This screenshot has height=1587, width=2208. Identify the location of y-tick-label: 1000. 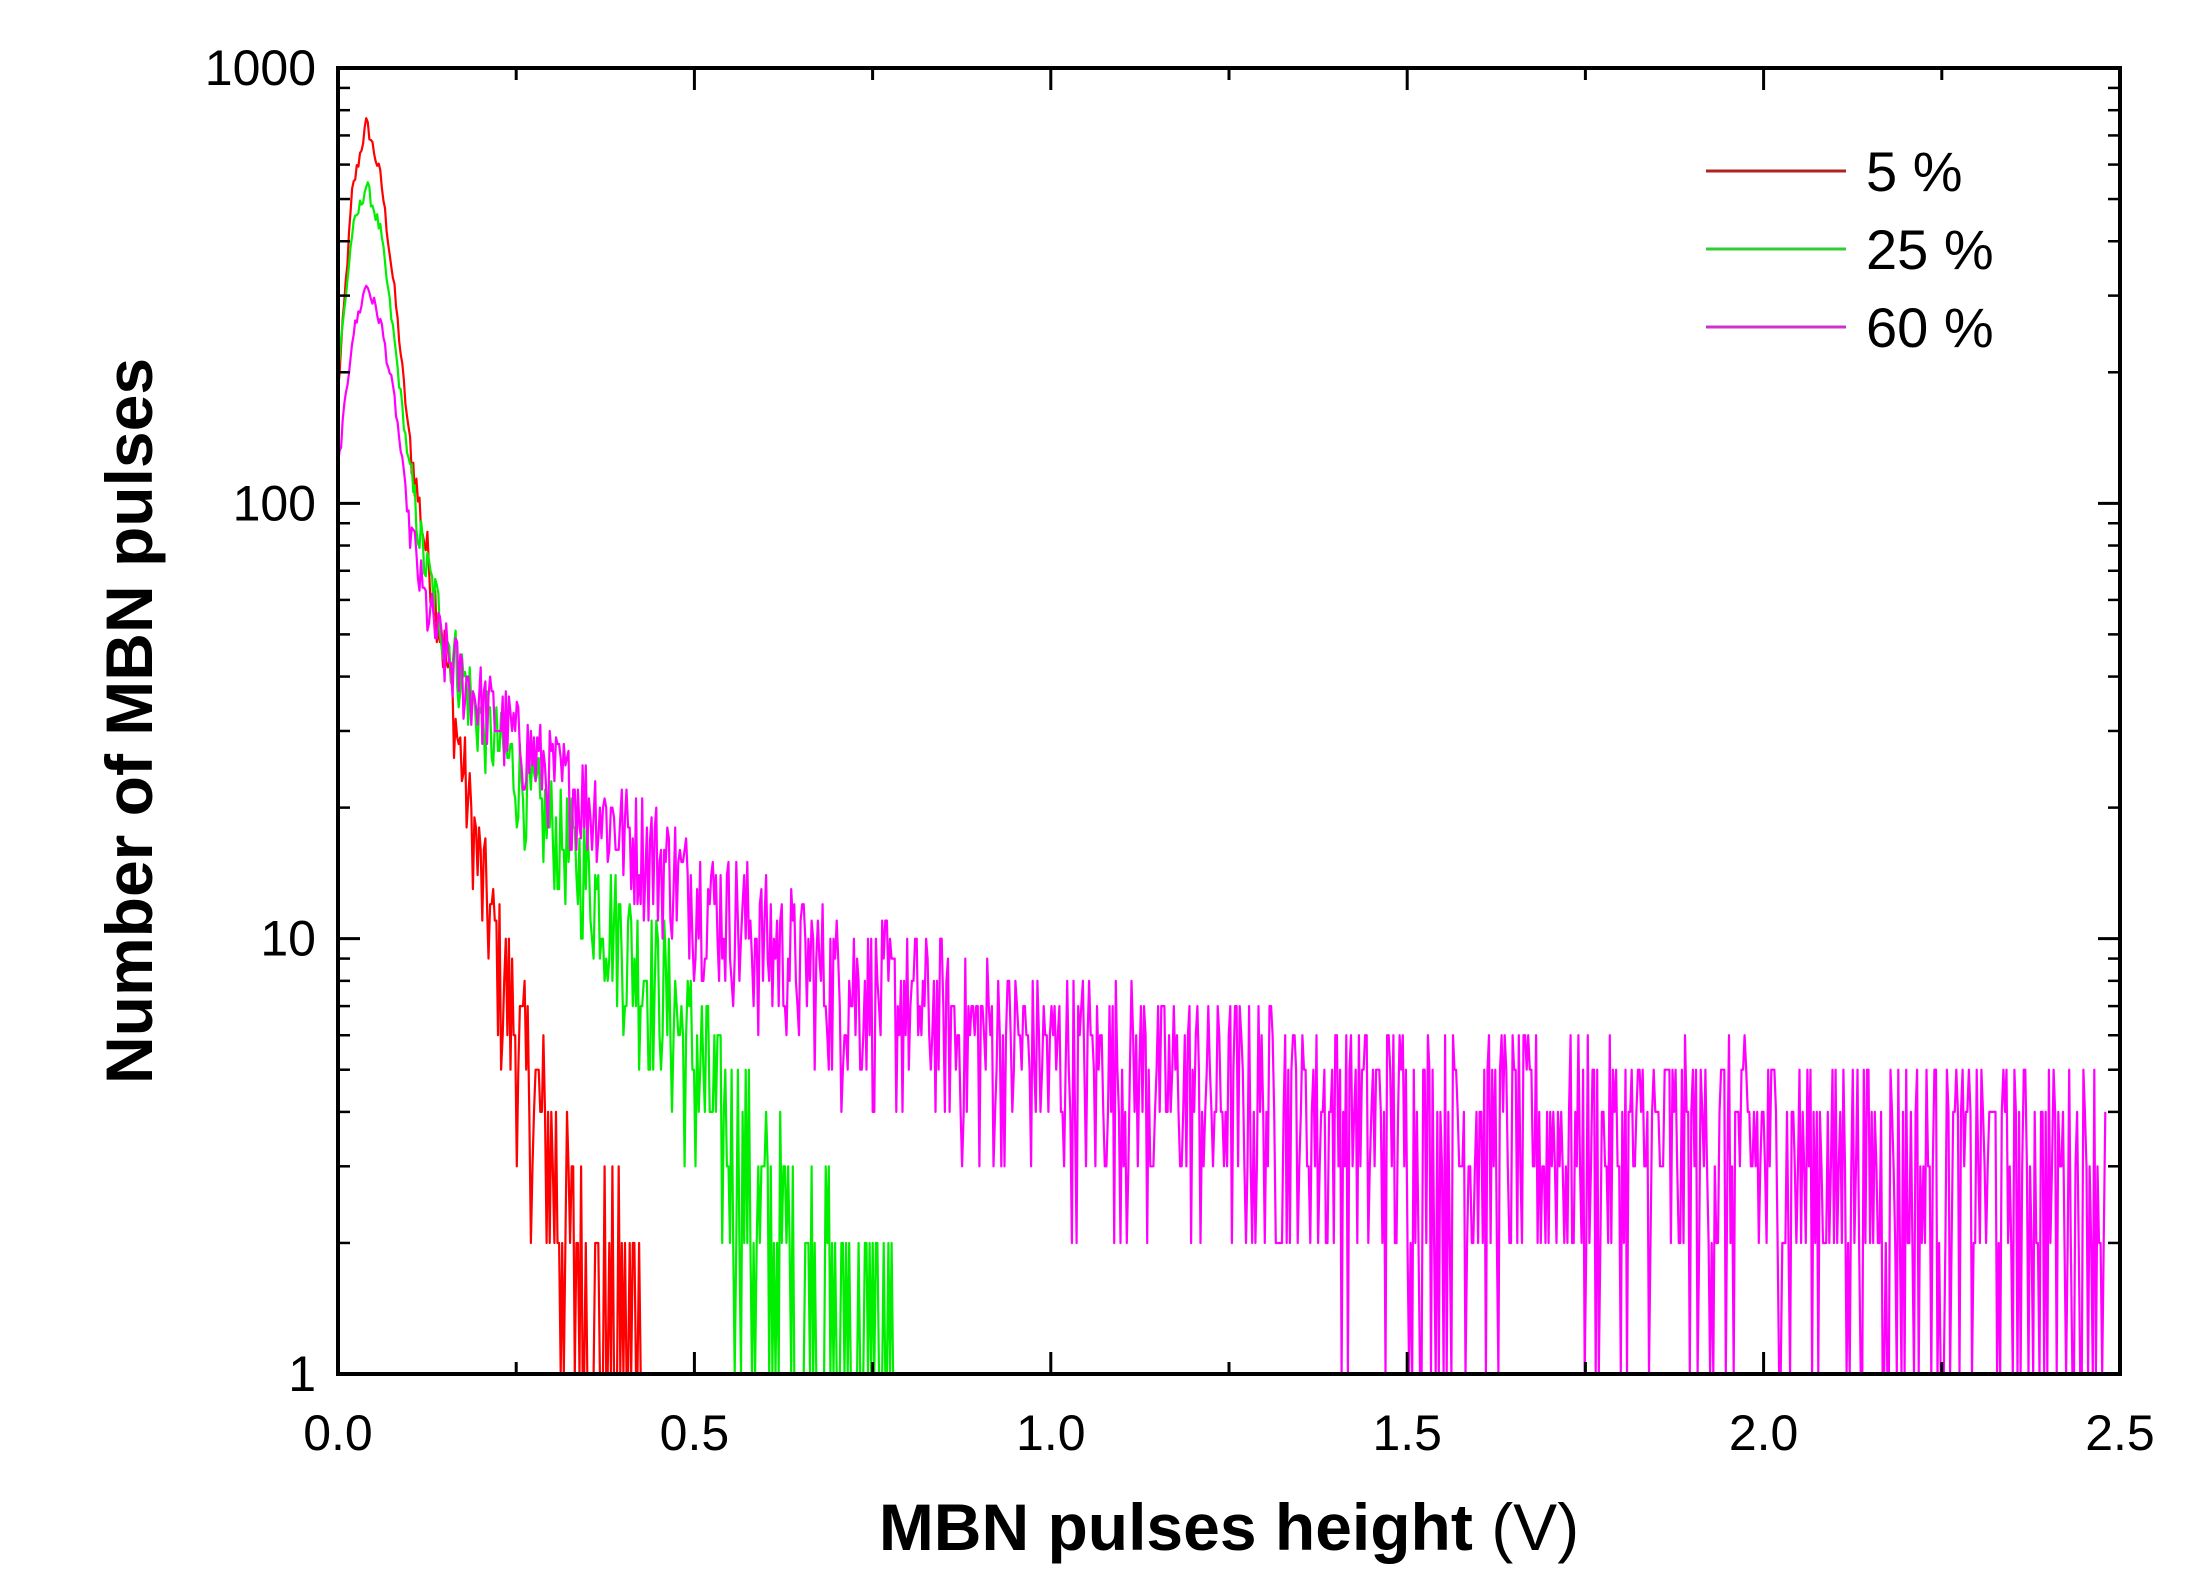
(260, 68).